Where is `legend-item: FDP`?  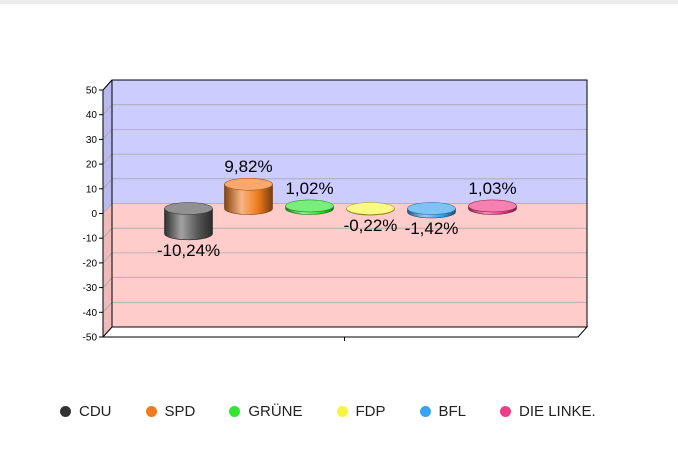
legend-item: FDP is located at coordinates (361, 411).